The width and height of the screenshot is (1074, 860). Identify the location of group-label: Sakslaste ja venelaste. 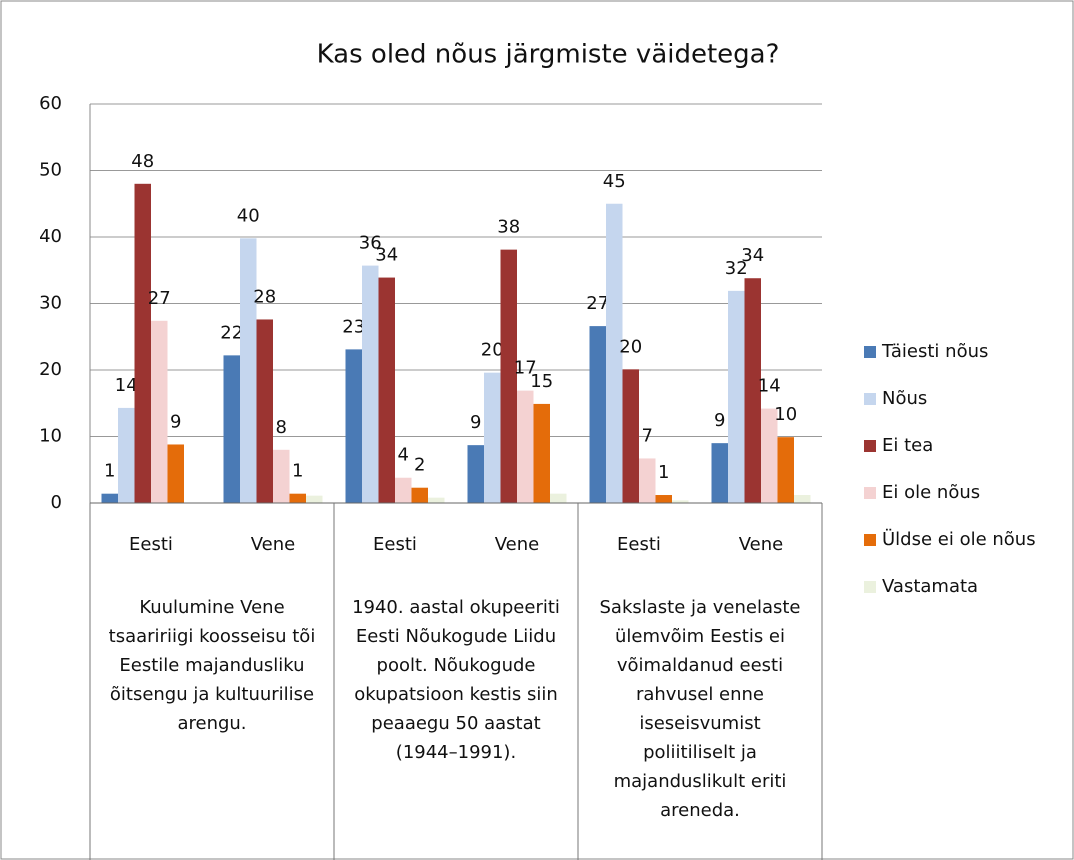
(699, 607).